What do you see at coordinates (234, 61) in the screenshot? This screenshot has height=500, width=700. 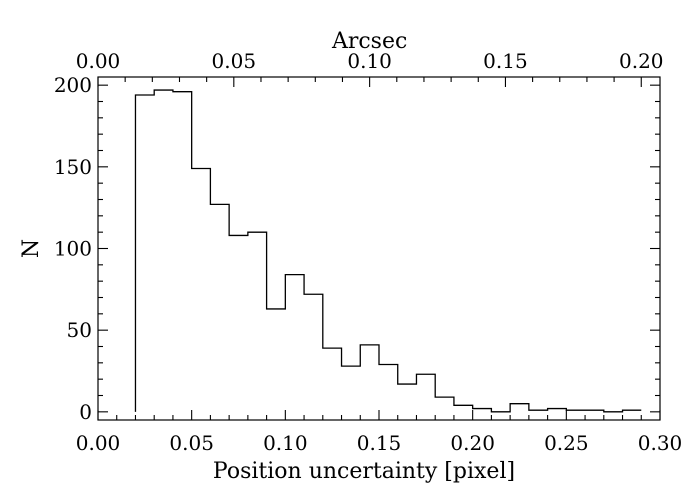 I see `top-tick-label: 0.05` at bounding box center [234, 61].